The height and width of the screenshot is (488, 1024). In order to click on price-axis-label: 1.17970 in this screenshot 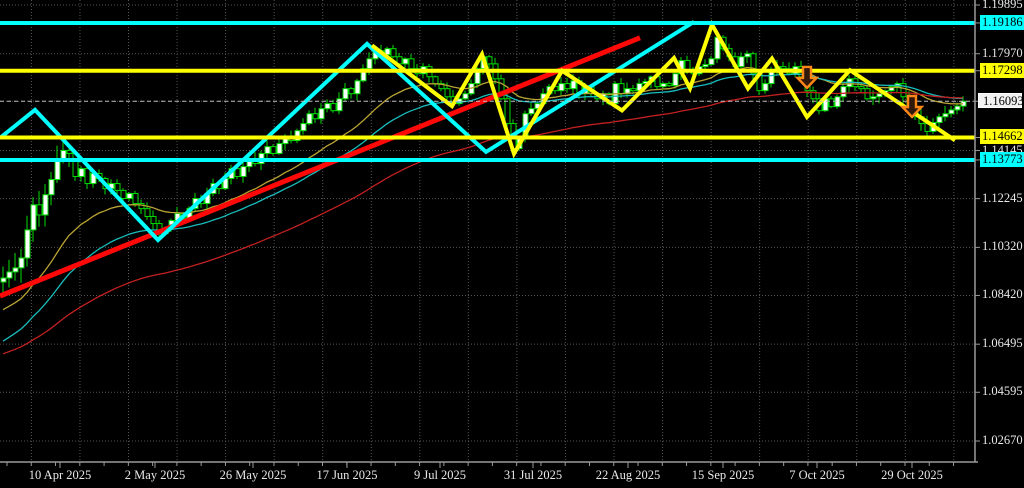, I will do `click(1002, 52)`.